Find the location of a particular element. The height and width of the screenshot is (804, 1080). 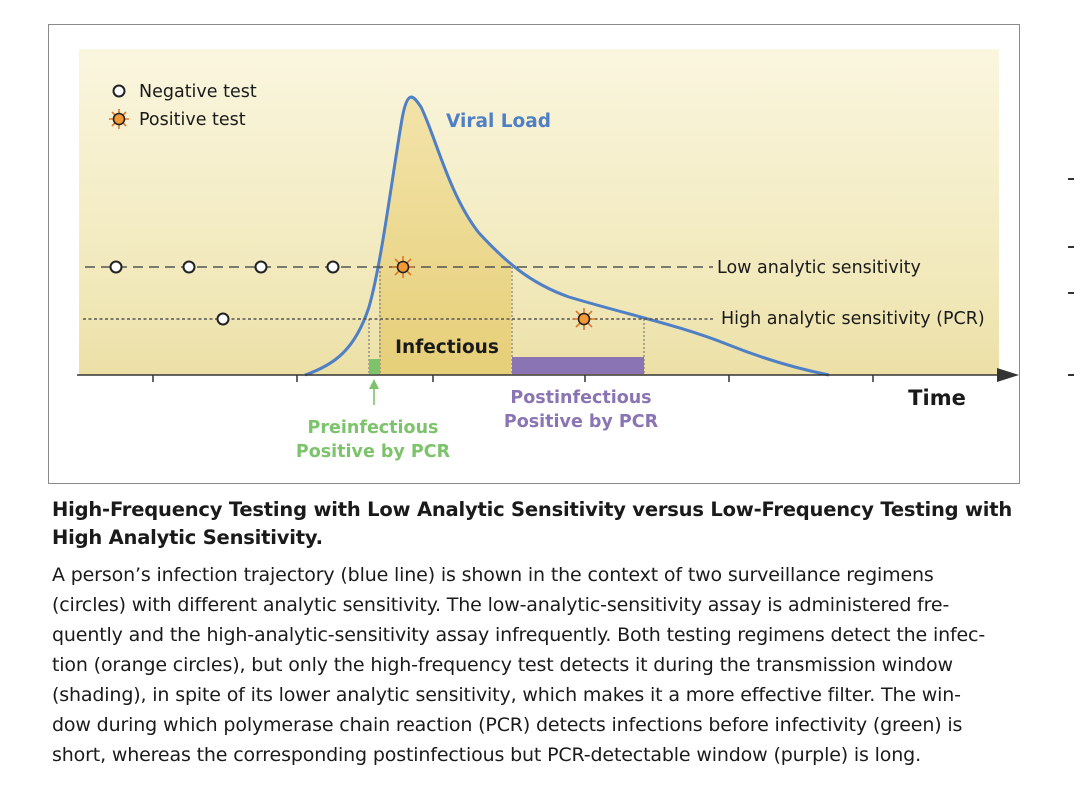

axis-ticks is located at coordinates (513, 378).